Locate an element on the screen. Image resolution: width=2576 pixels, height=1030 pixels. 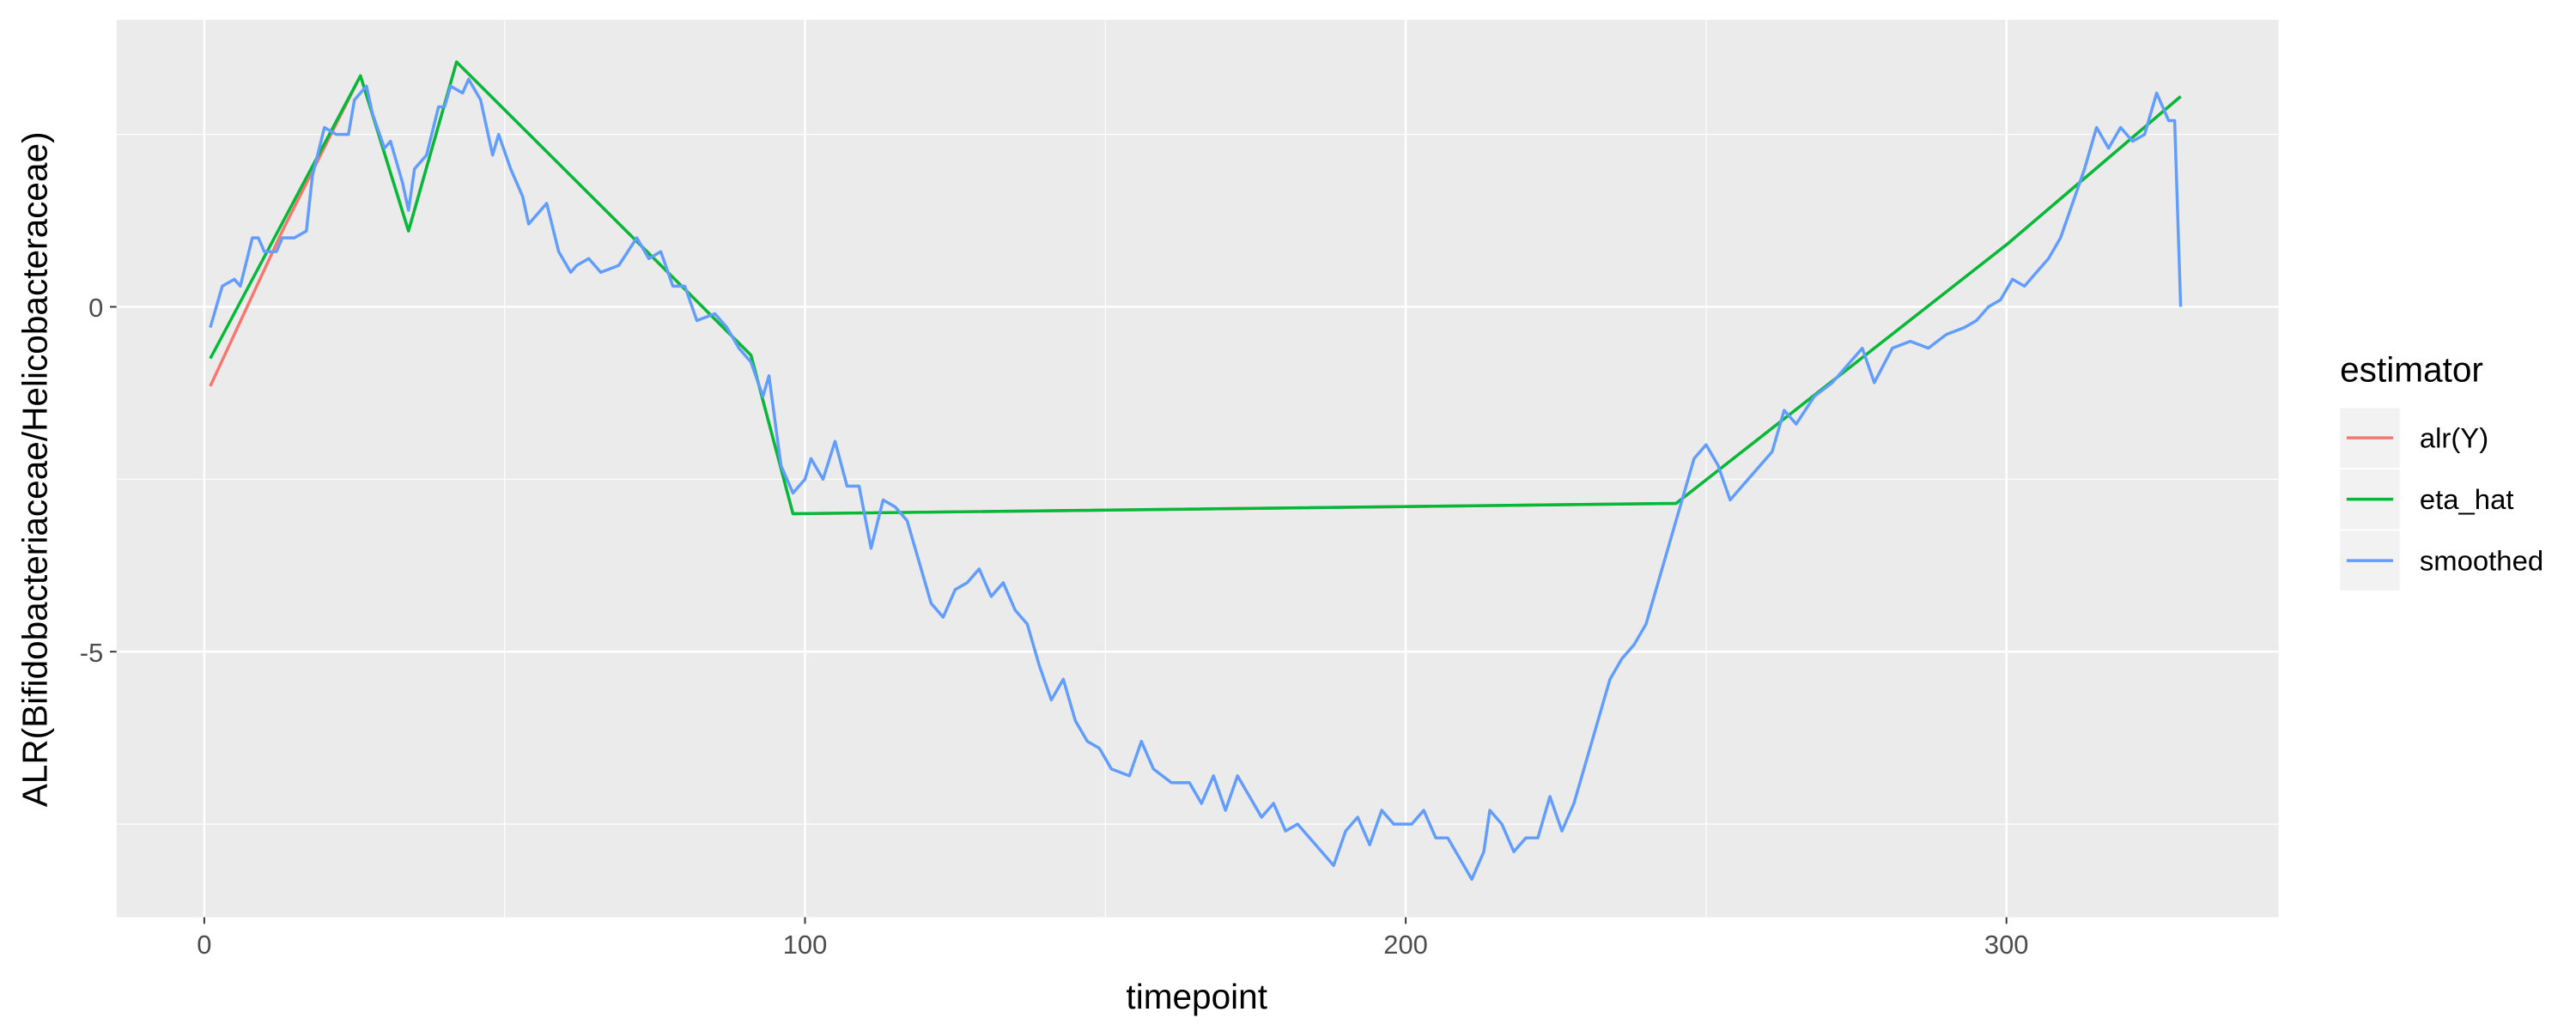
legend-title: estimator is located at coordinates (2412, 369).